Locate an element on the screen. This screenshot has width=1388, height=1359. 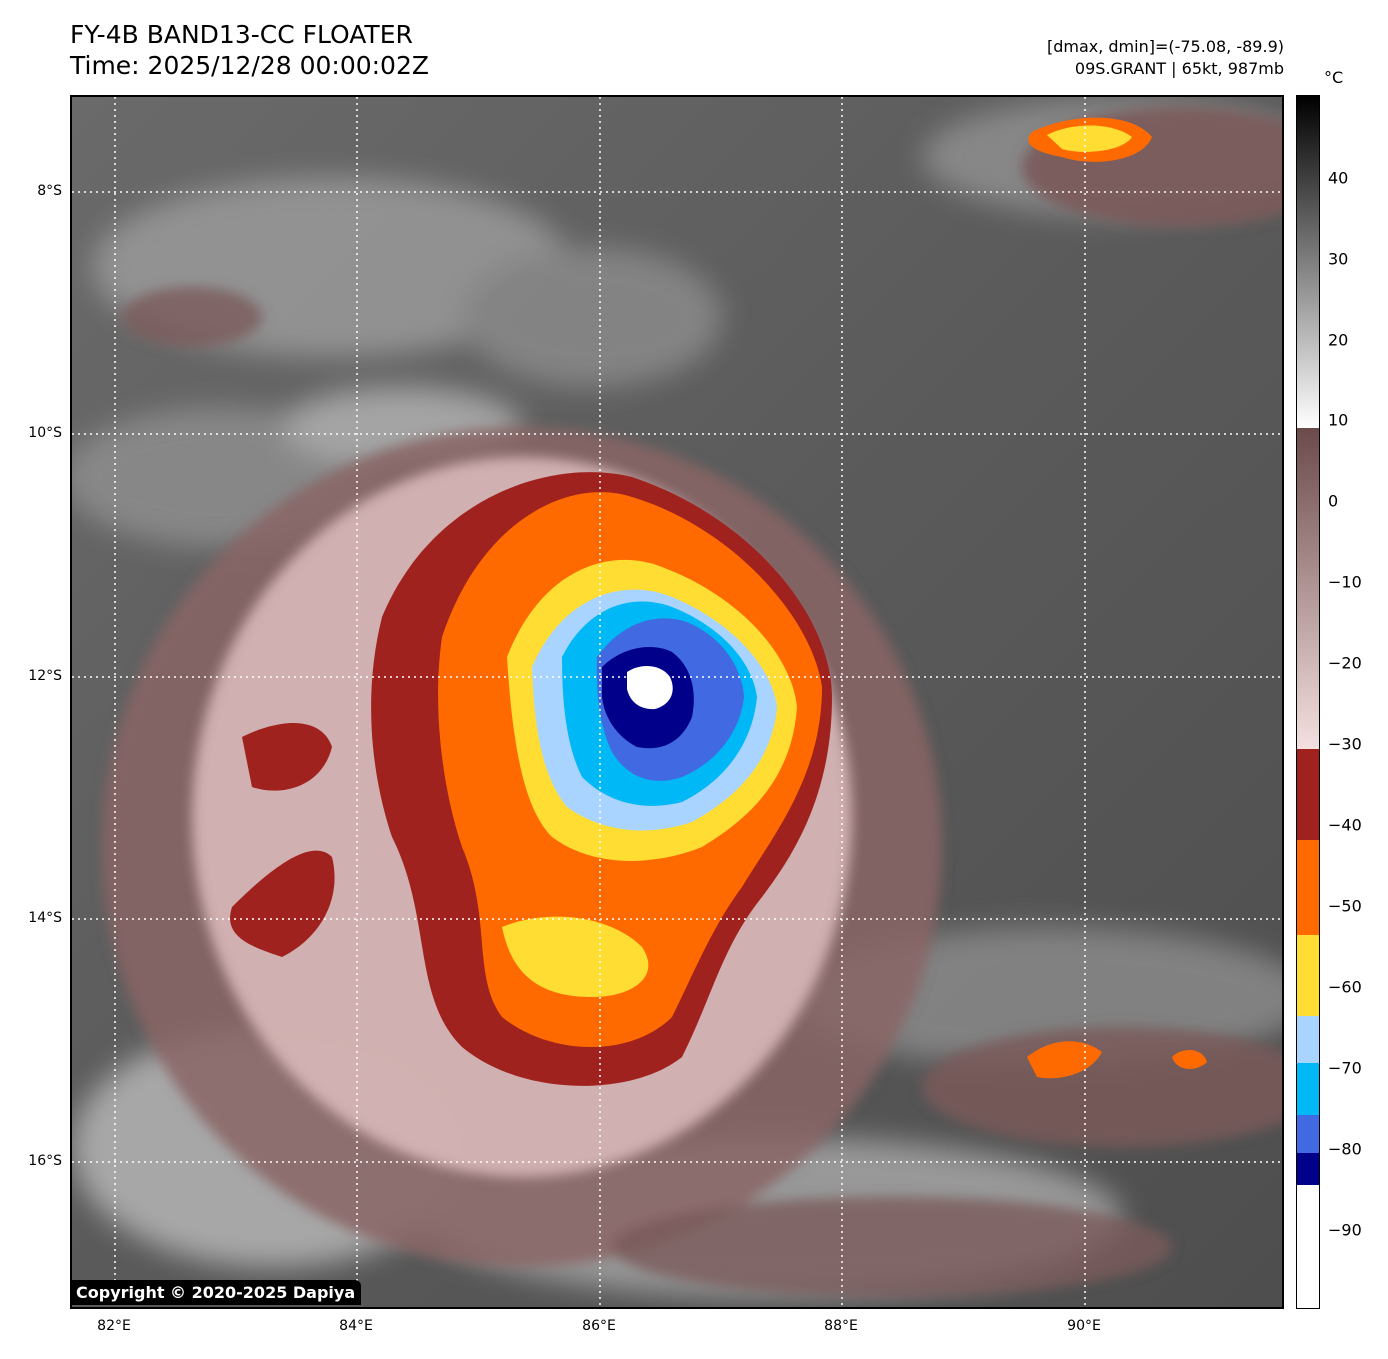
colorbar-tick-20: 20 is located at coordinates (1338, 340).